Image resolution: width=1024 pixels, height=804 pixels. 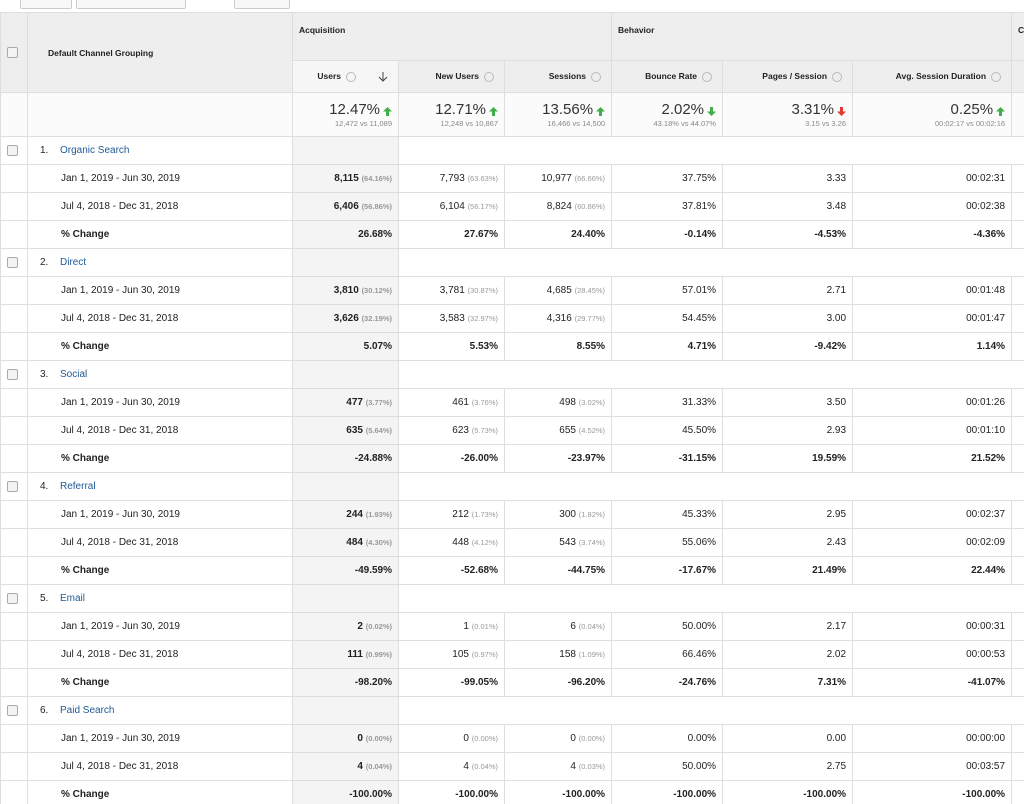 What do you see at coordinates (78, 486) in the screenshot?
I see `channel-link: Referral` at bounding box center [78, 486].